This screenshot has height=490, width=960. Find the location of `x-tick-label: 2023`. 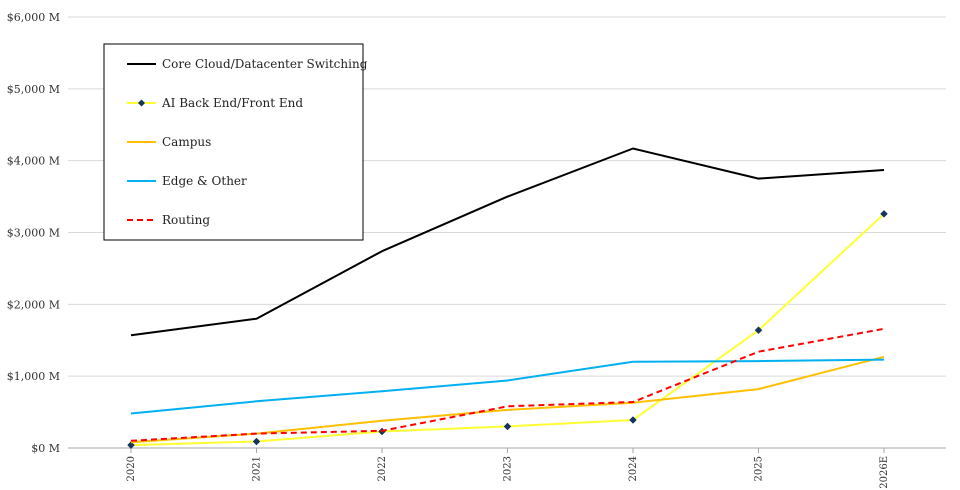

x-tick-label: 2023 is located at coordinates (508, 468).